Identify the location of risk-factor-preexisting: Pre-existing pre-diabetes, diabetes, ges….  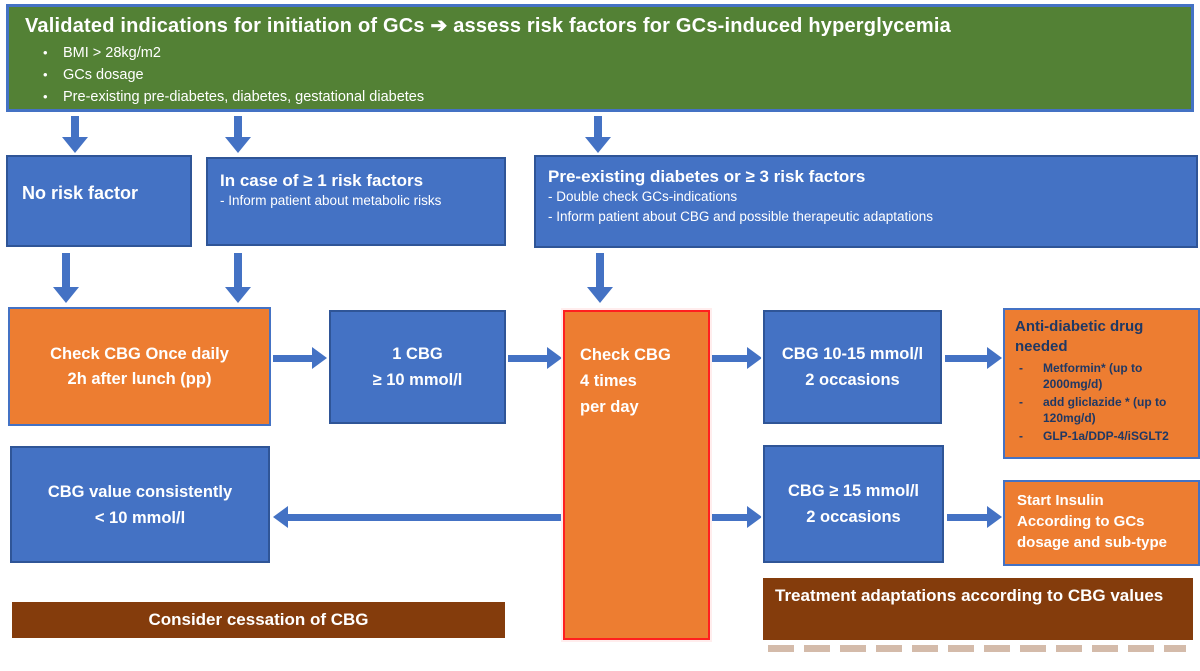
(600, 97).